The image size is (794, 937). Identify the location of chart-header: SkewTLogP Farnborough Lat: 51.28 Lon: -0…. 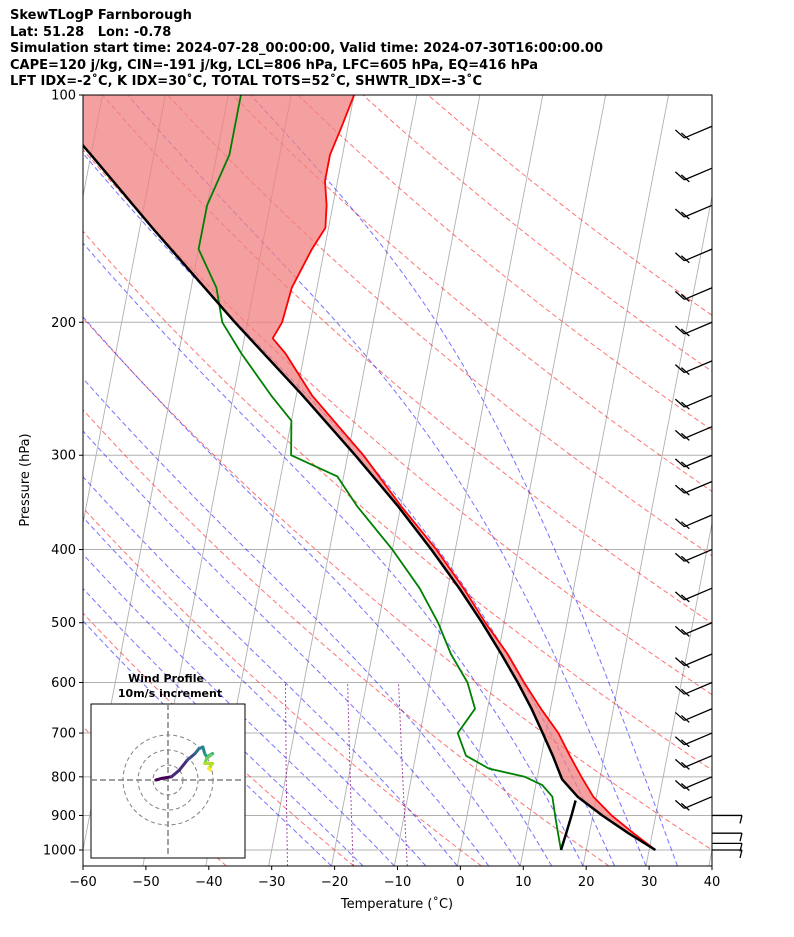
(400, 49).